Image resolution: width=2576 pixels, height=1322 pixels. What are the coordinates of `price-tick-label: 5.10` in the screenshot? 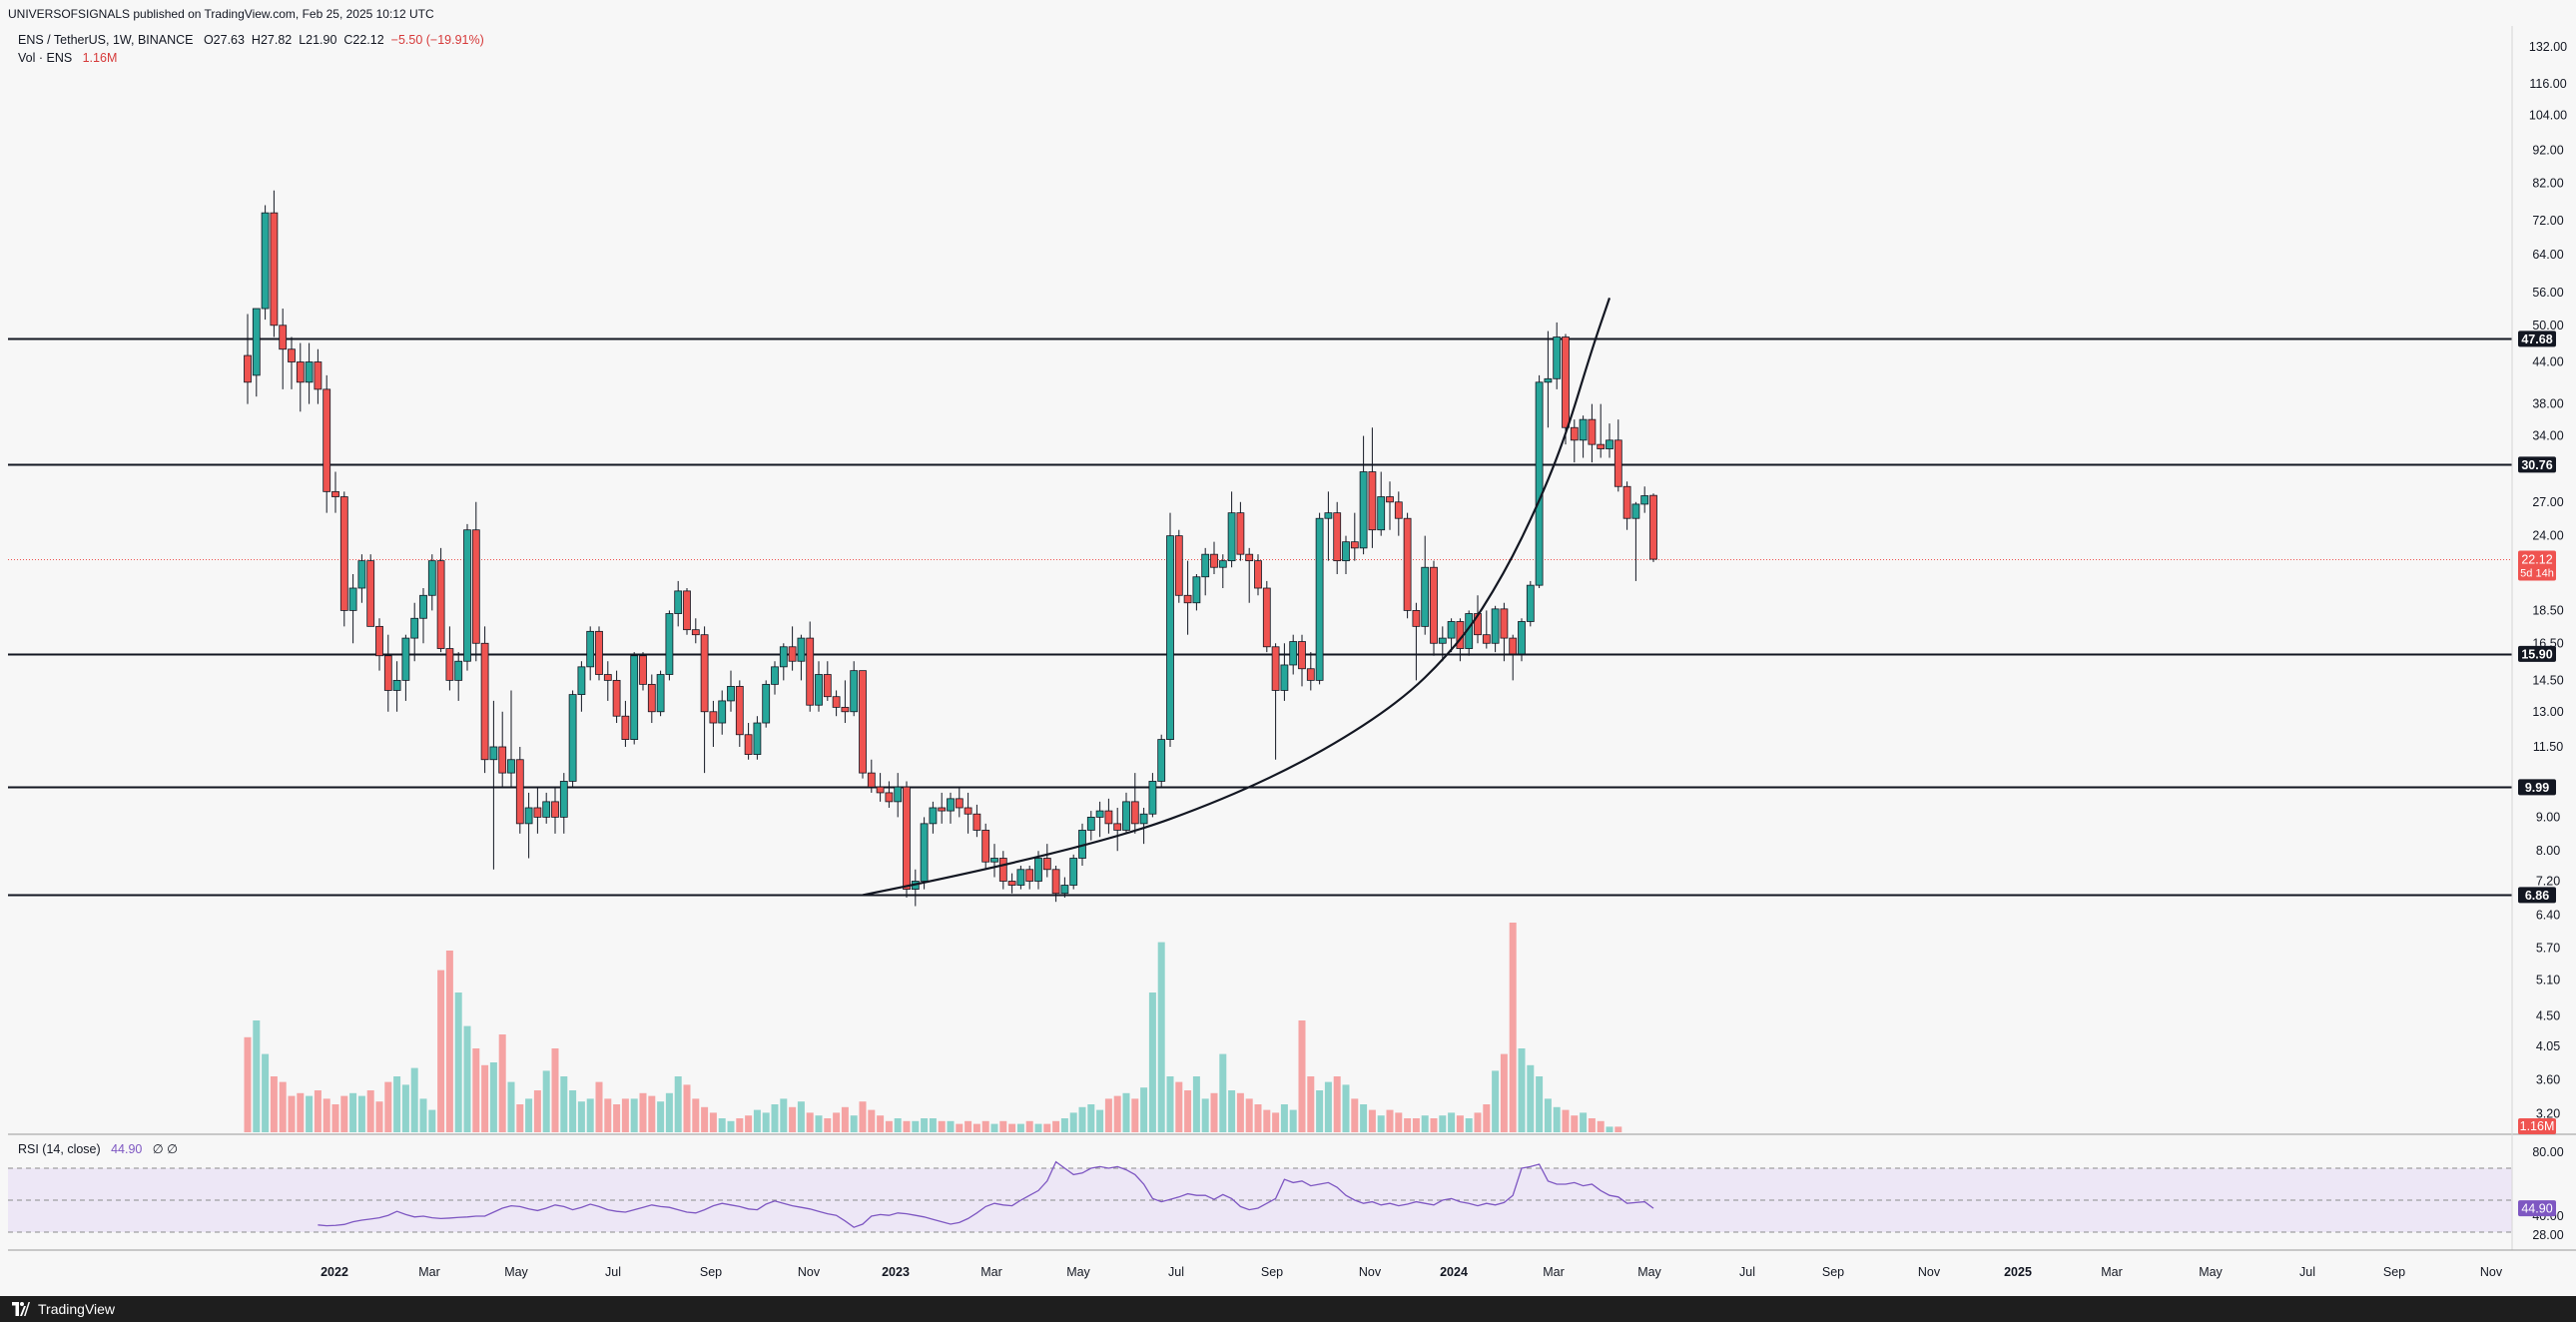 It's located at (2548, 981).